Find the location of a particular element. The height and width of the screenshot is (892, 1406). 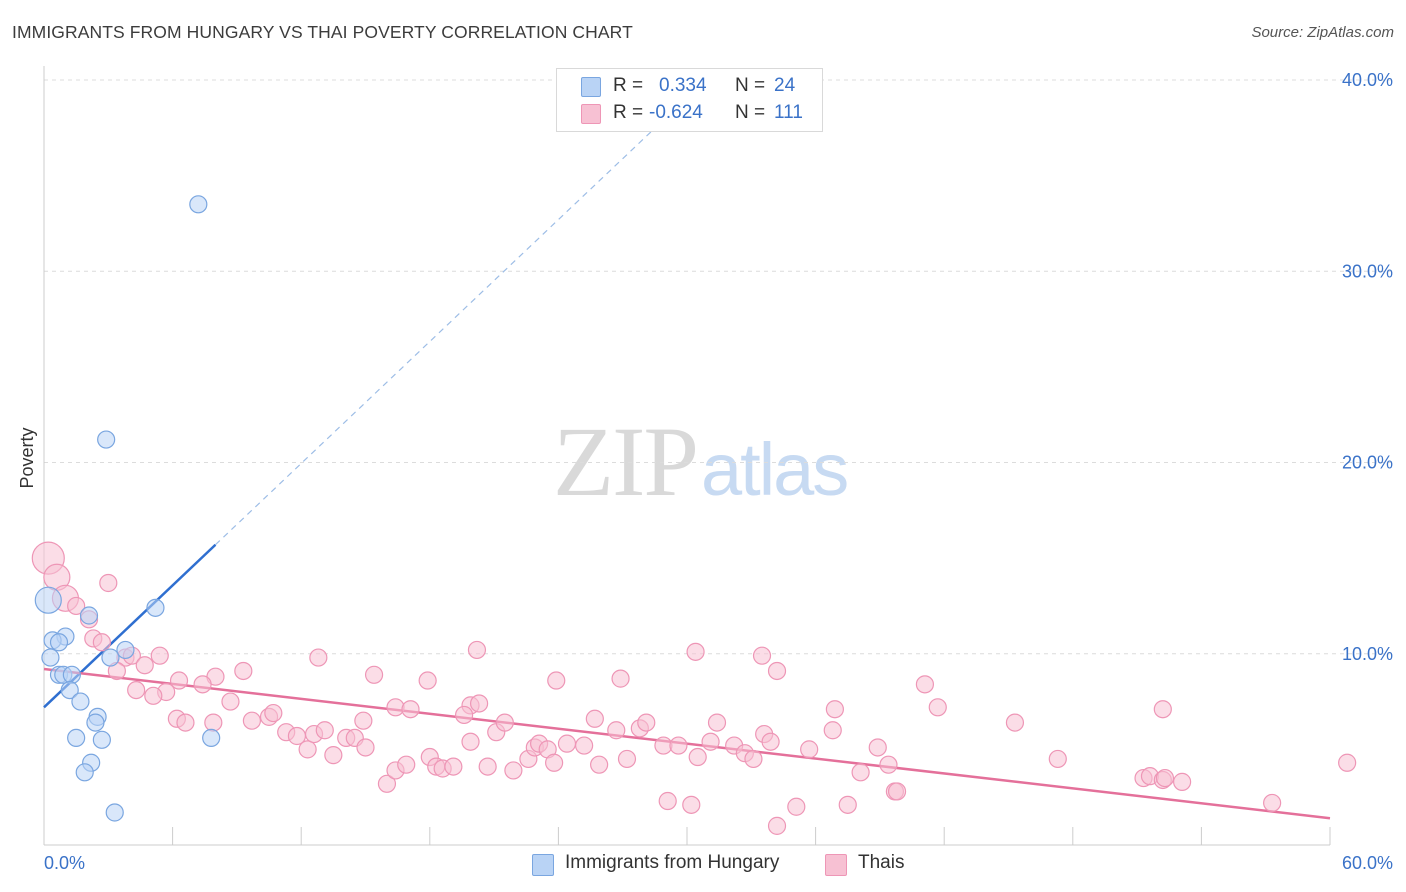

thais-swatch is located at coordinates (591, 114).